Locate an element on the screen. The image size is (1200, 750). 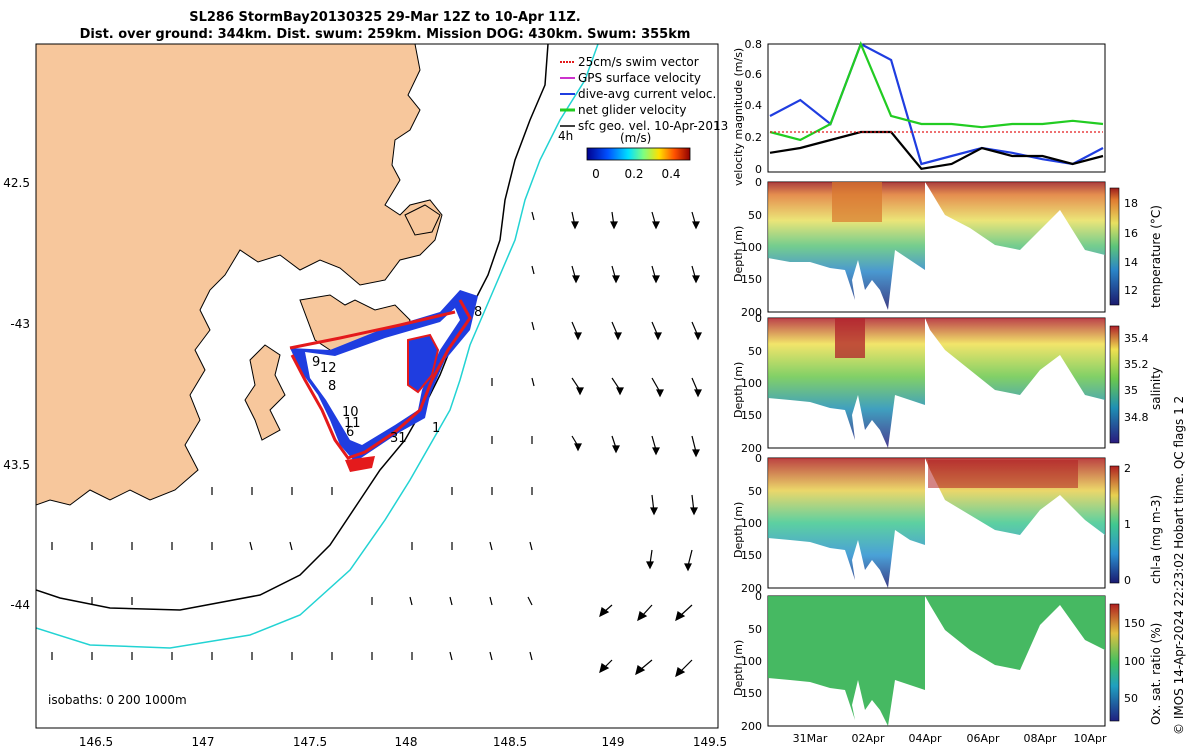
vel-y-tick: 0.4 is located at coordinates (754, 105).